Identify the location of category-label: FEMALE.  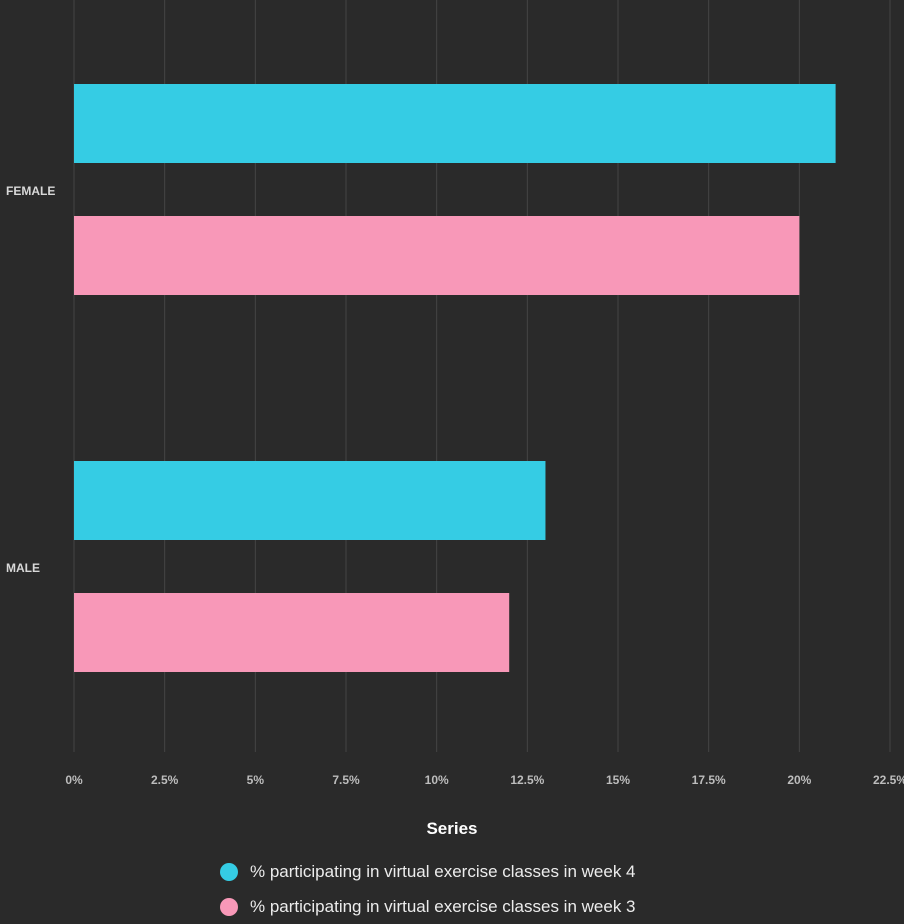
(30, 191).